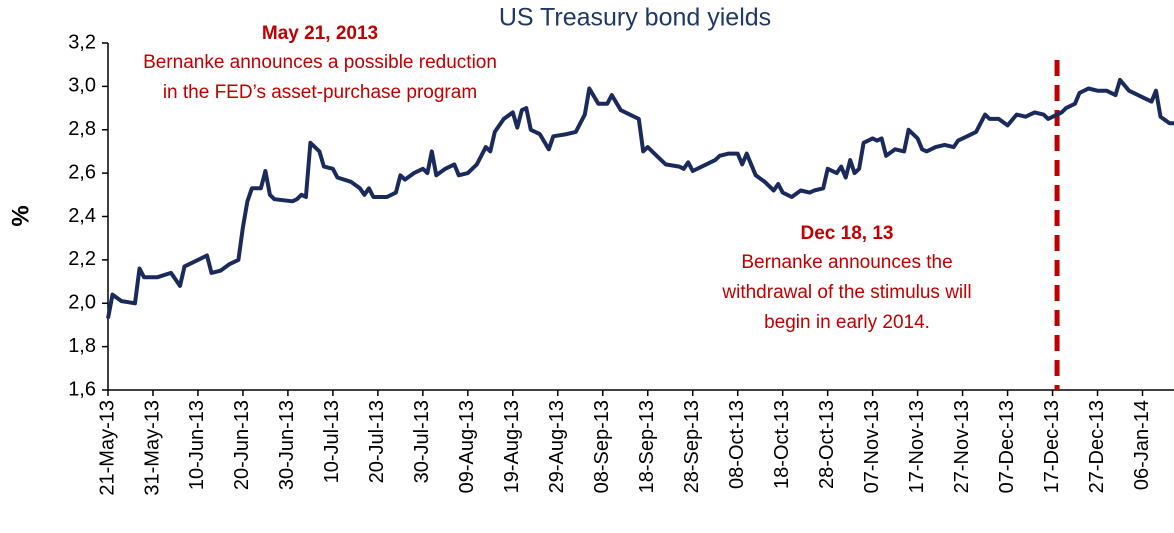 Image resolution: width=1174 pixels, height=533 pixels. What do you see at coordinates (1052, 446) in the screenshot?
I see `x-tick-label: 17-Dec-13` at bounding box center [1052, 446].